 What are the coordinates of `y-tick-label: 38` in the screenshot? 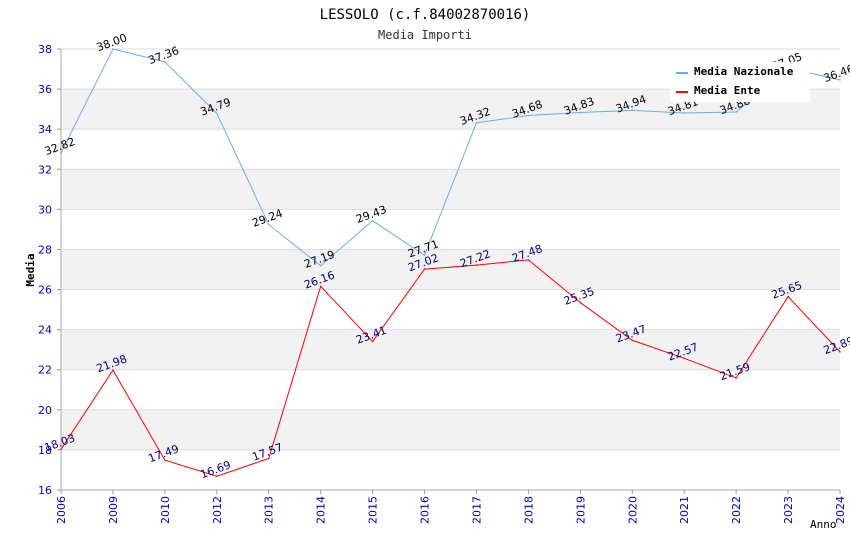 It's located at (45, 49).